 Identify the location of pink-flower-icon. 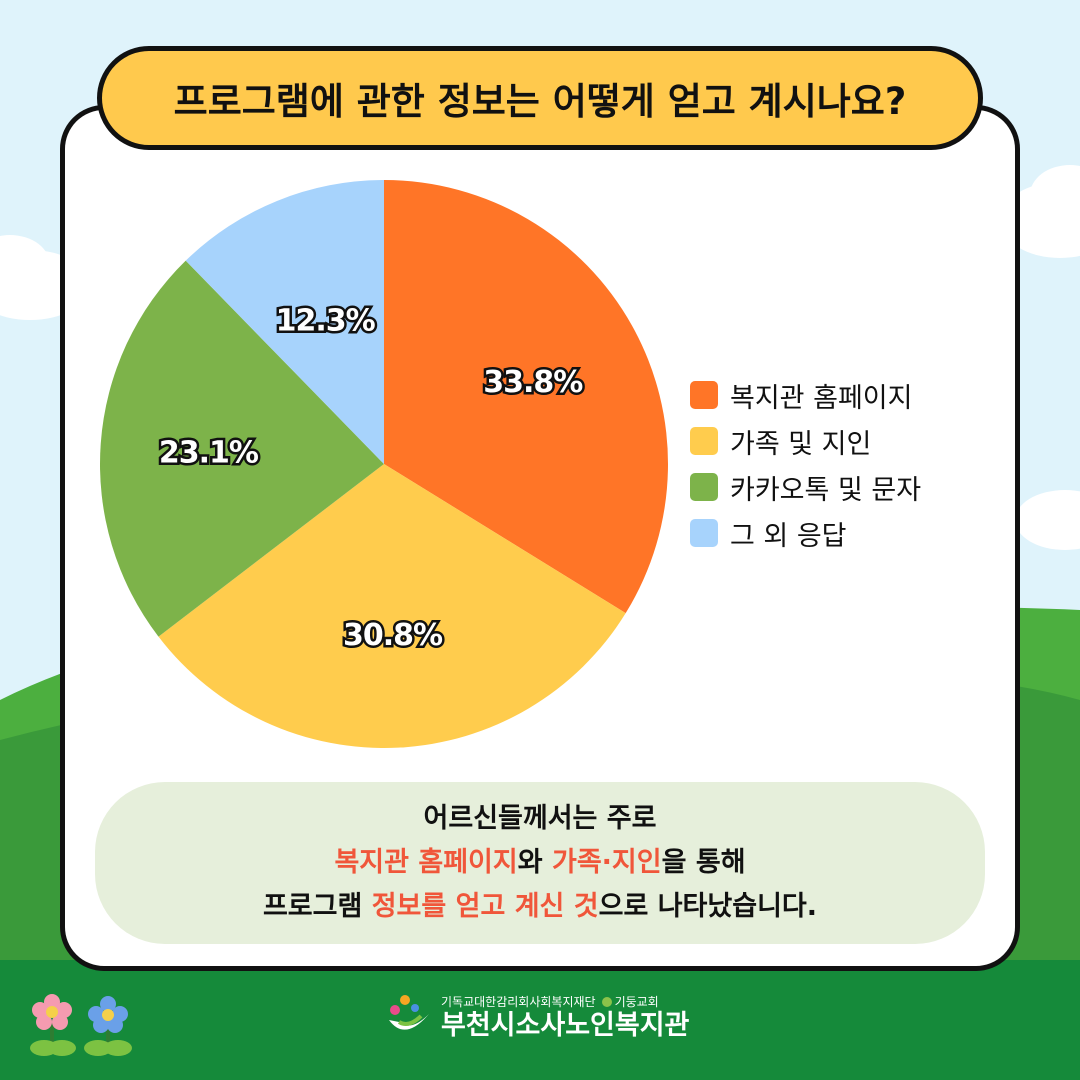
(53, 1025).